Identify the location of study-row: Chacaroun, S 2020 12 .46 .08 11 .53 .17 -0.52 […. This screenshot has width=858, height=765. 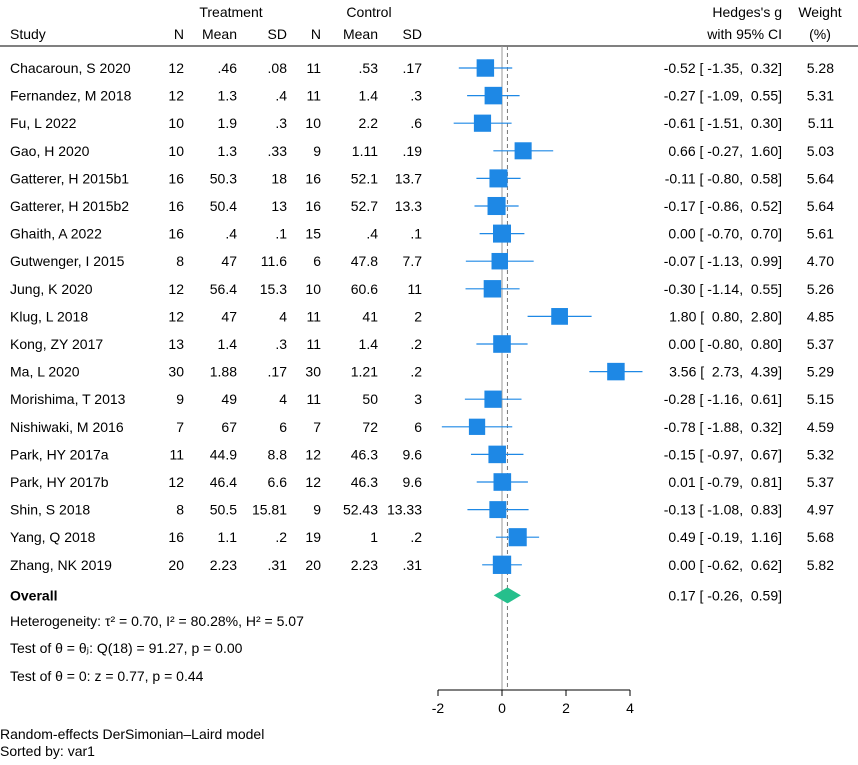
(422, 68).